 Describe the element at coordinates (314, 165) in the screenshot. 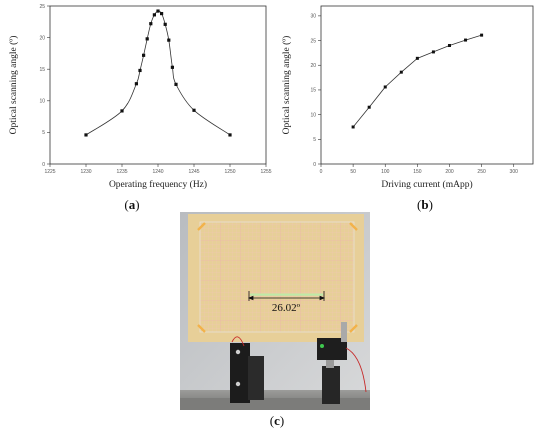

I see `chart-b-y-tick-label: 0` at that location.